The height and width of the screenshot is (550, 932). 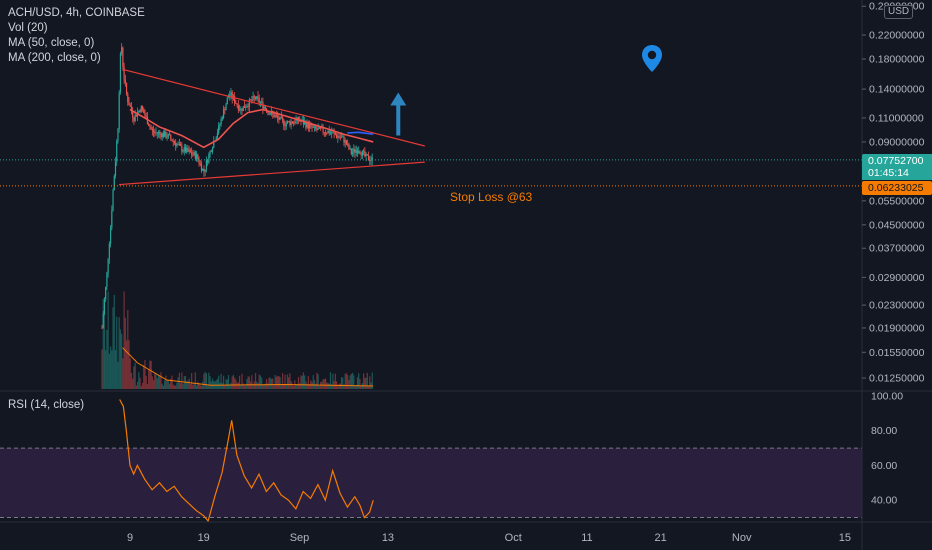 I want to click on rsi-tick-label: 80.00, so click(x=884, y=431).